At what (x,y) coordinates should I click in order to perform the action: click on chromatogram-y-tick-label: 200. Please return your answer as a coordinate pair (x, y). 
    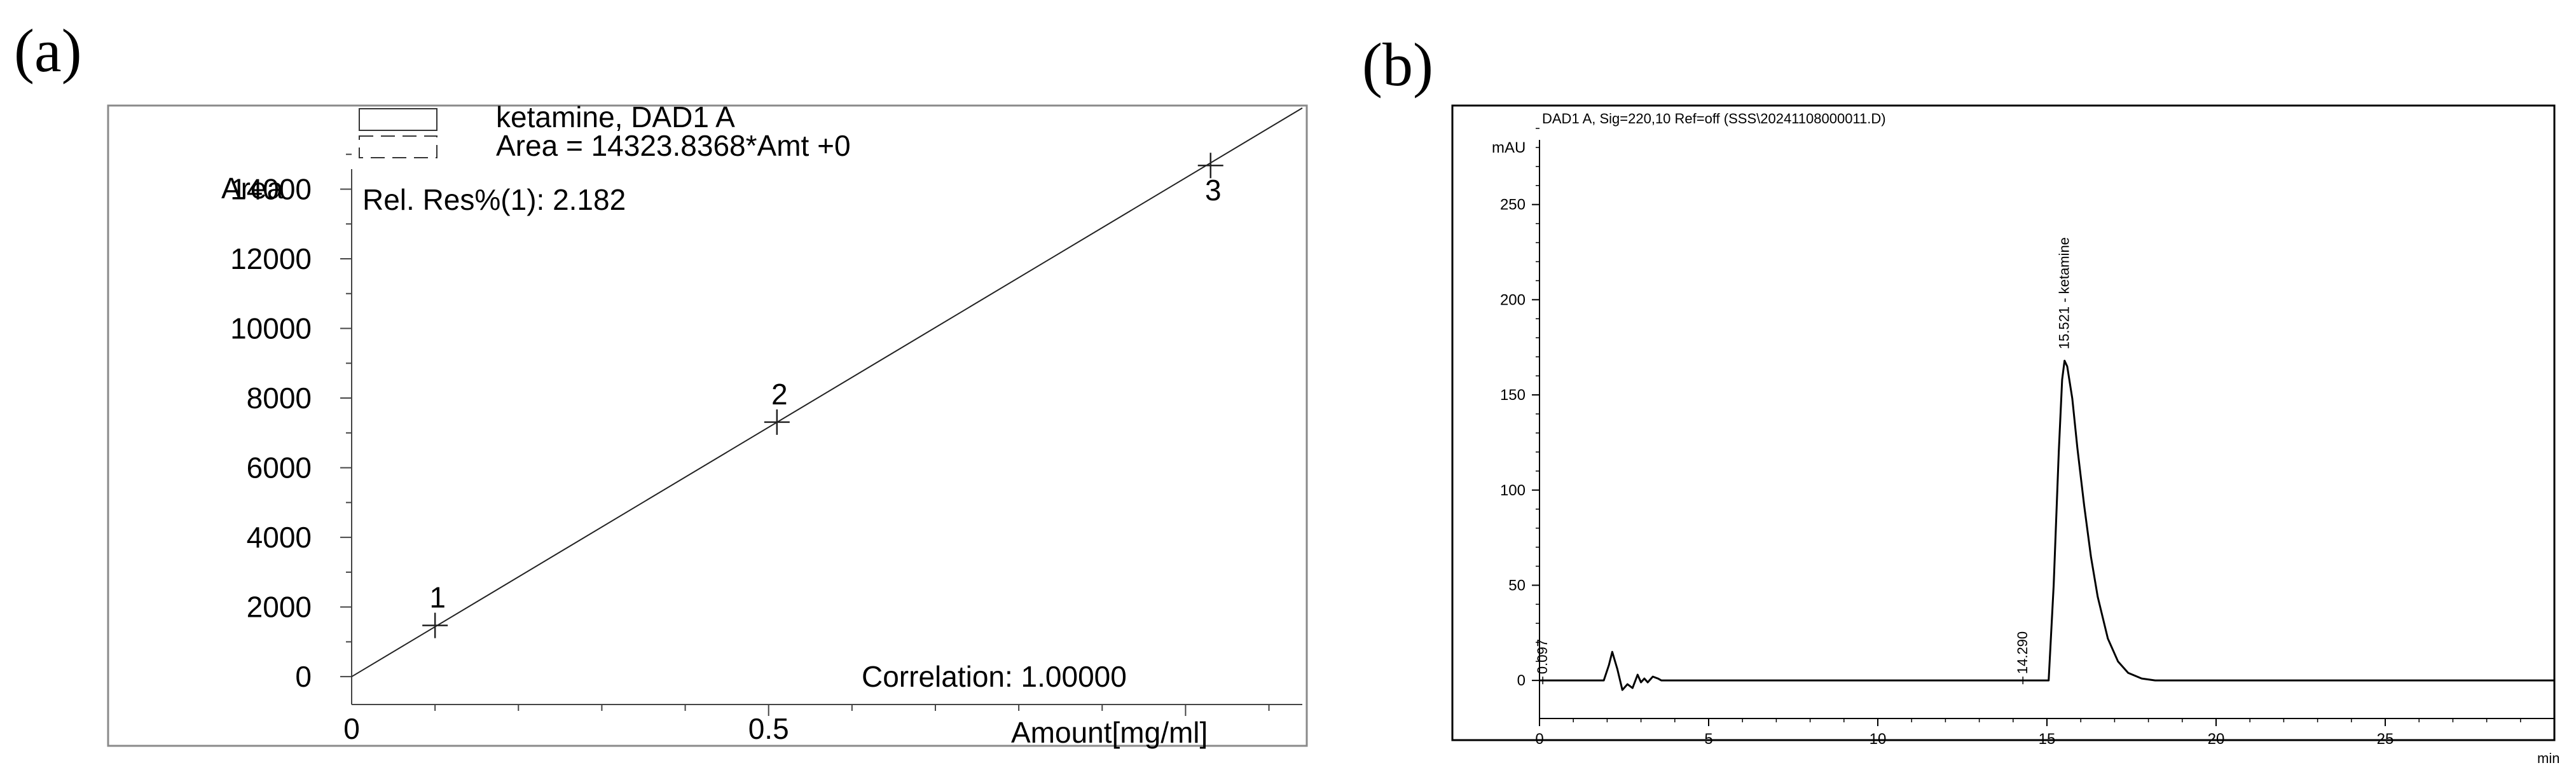
    Looking at the image, I should click on (1513, 299).